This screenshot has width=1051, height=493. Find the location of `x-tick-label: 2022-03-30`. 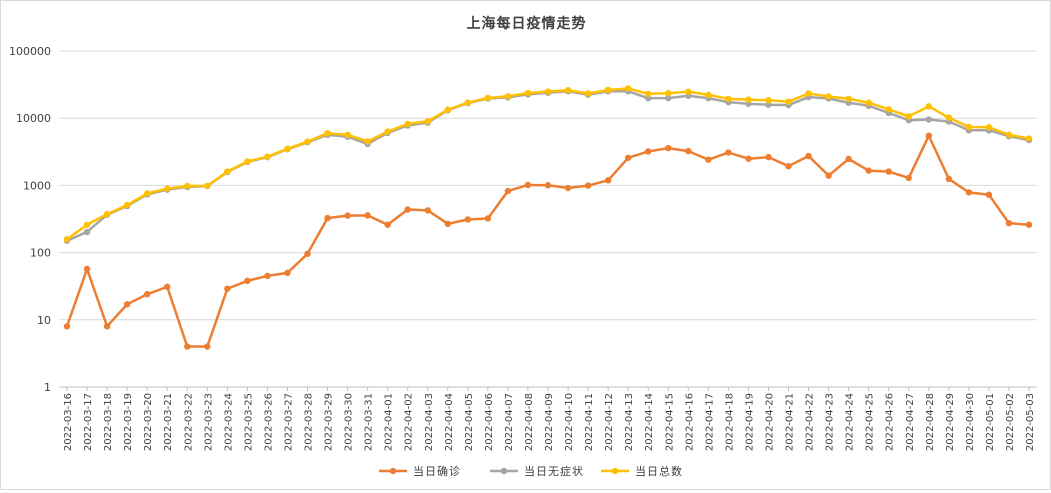

x-tick-label: 2022-03-30 is located at coordinates (349, 422).